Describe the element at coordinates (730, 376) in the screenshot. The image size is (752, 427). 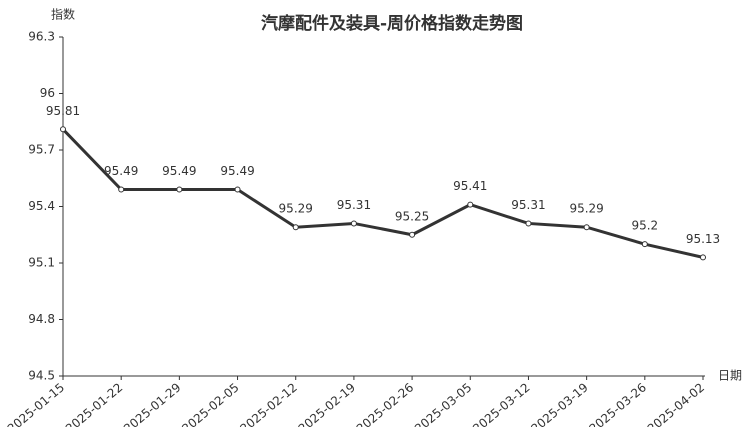
I see `x-axis-label: 日期` at that location.